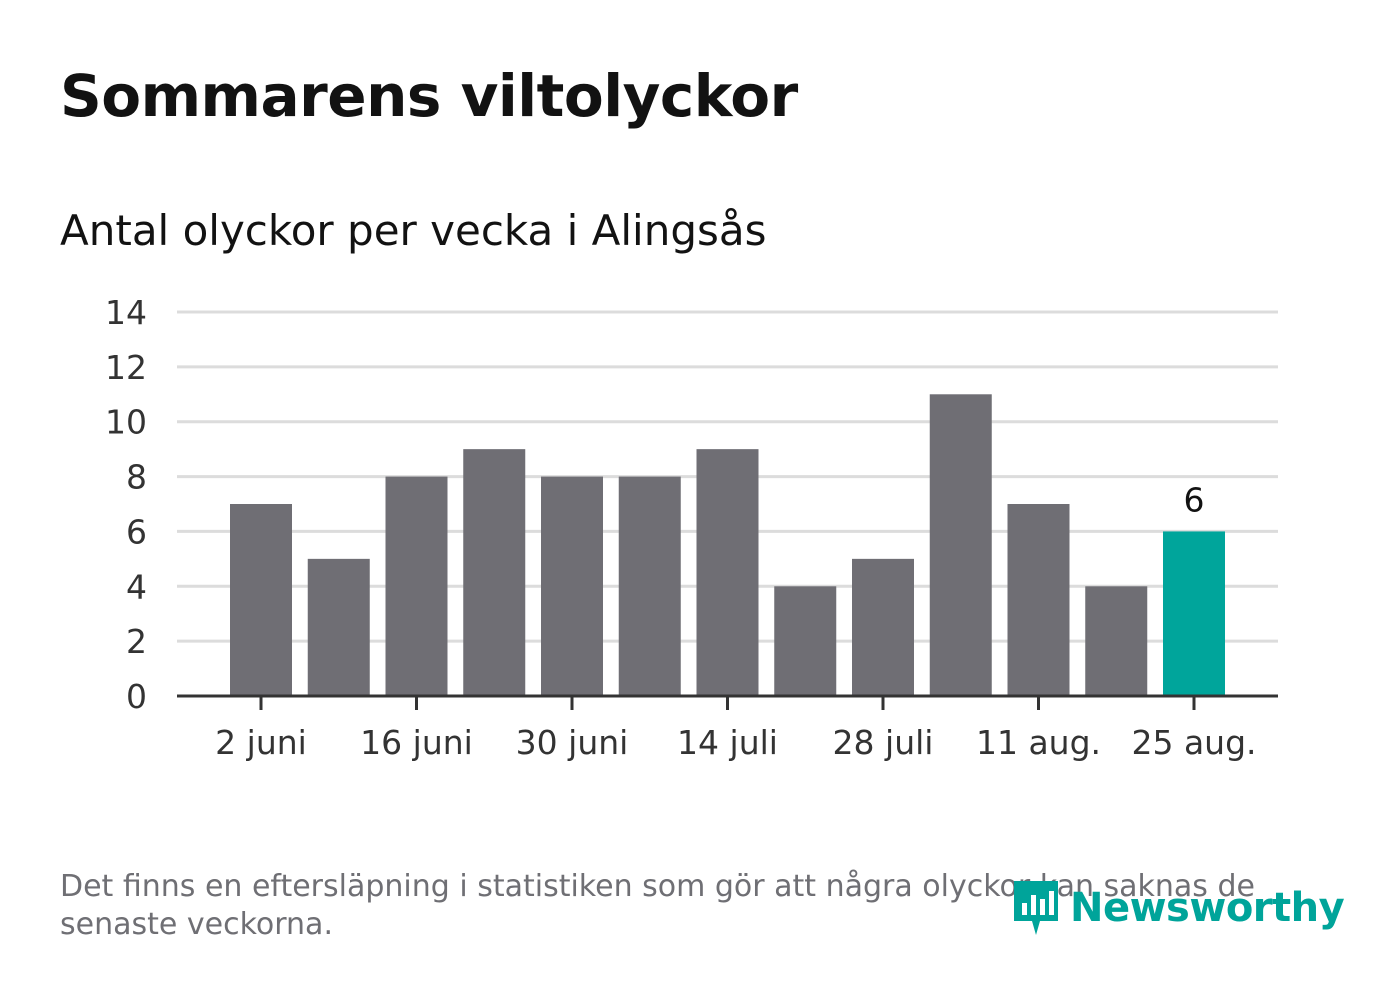 The image size is (1382, 999). I want to click on y-tick-label: 2, so click(136, 641).